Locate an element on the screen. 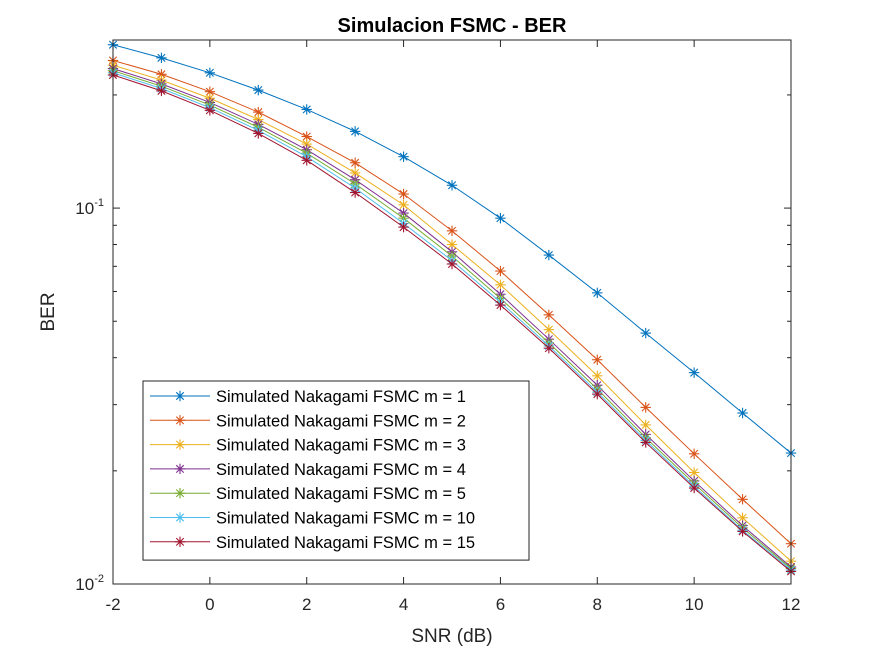  legend-entry: Simulated Nakagami FSMC m = 5 is located at coordinates (308, 494).